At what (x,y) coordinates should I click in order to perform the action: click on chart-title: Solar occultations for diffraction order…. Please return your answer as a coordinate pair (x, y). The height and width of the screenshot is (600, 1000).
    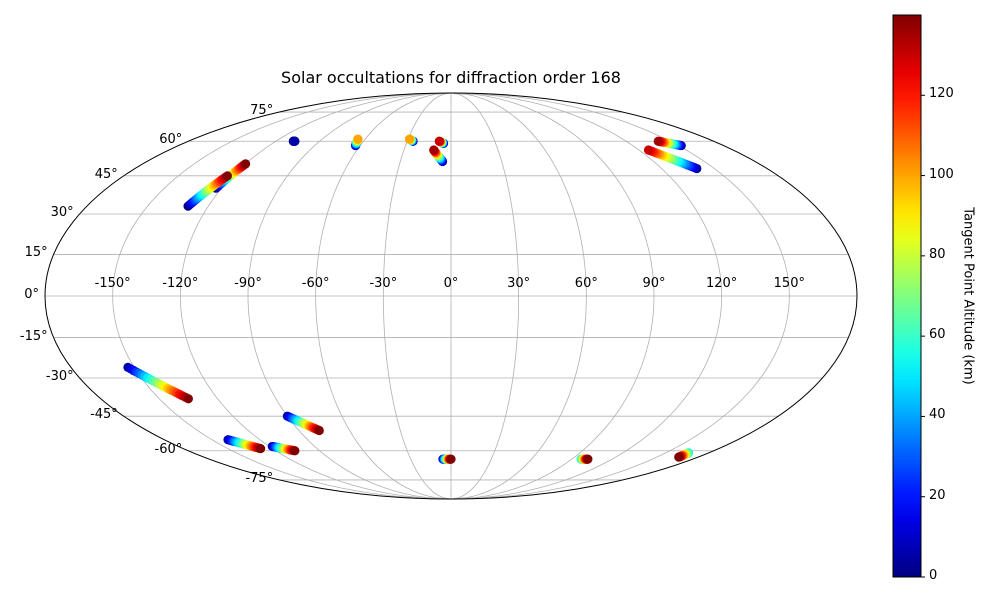
    Looking at the image, I should click on (451, 77).